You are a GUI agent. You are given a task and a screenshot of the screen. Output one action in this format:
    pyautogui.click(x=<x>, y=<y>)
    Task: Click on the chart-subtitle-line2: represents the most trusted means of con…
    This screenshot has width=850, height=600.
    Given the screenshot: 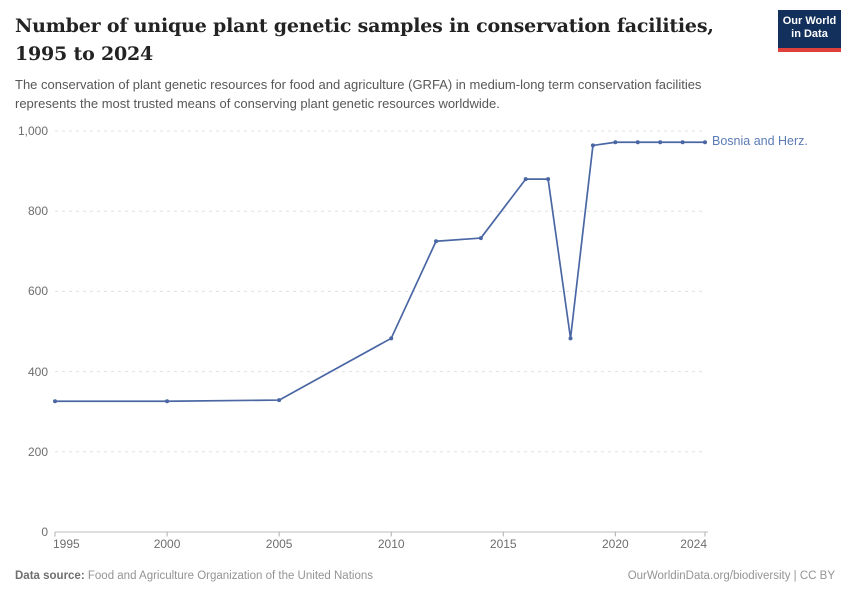 What is the action you would take?
    pyautogui.click(x=257, y=103)
    